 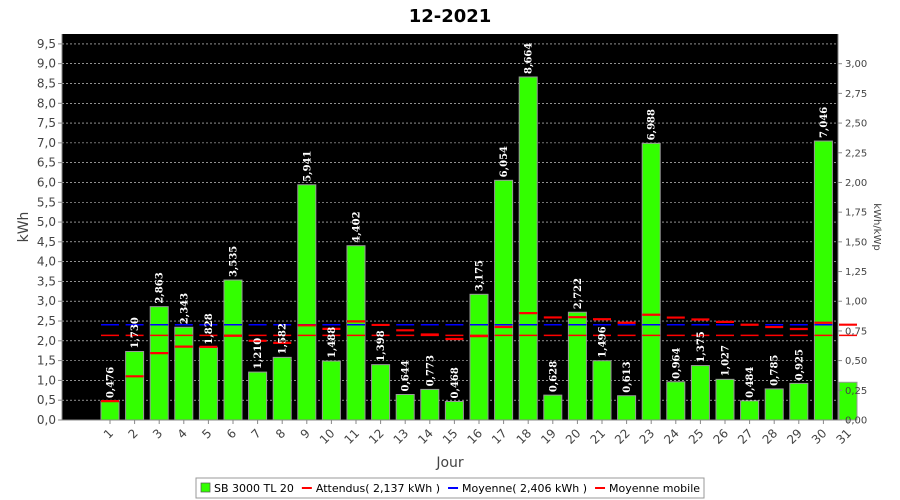 What do you see at coordinates (184, 308) in the screenshot?
I see `value-label: 2,343` at bounding box center [184, 308].